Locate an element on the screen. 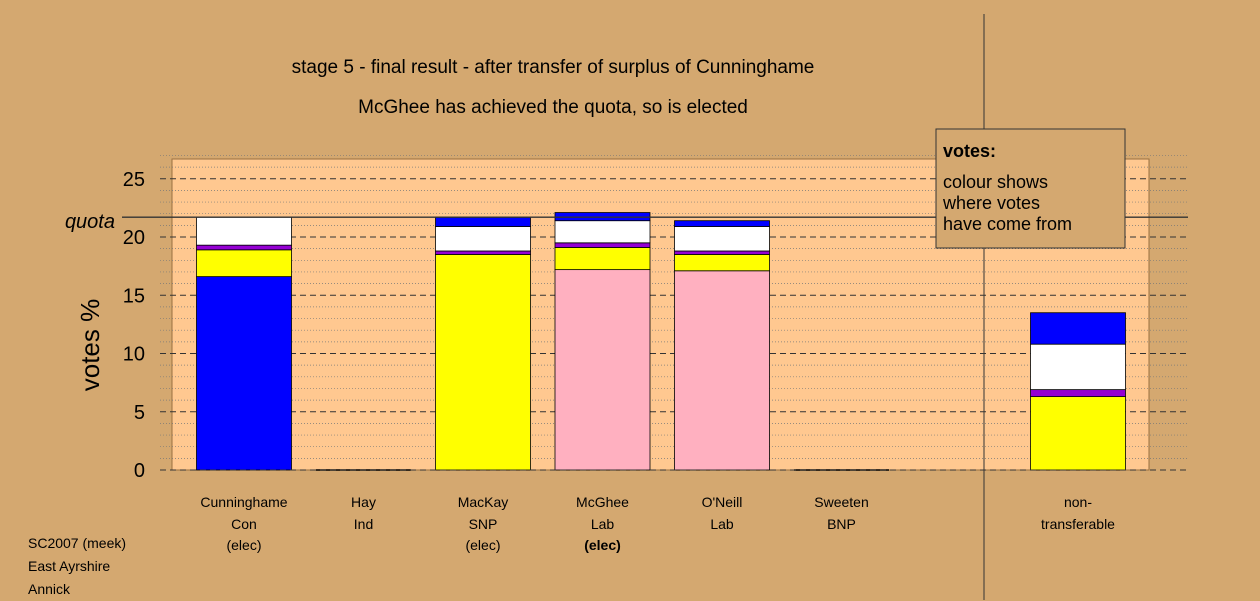 The image size is (1260, 601). bar-cunninghame-segment-ind is located at coordinates (244, 247).